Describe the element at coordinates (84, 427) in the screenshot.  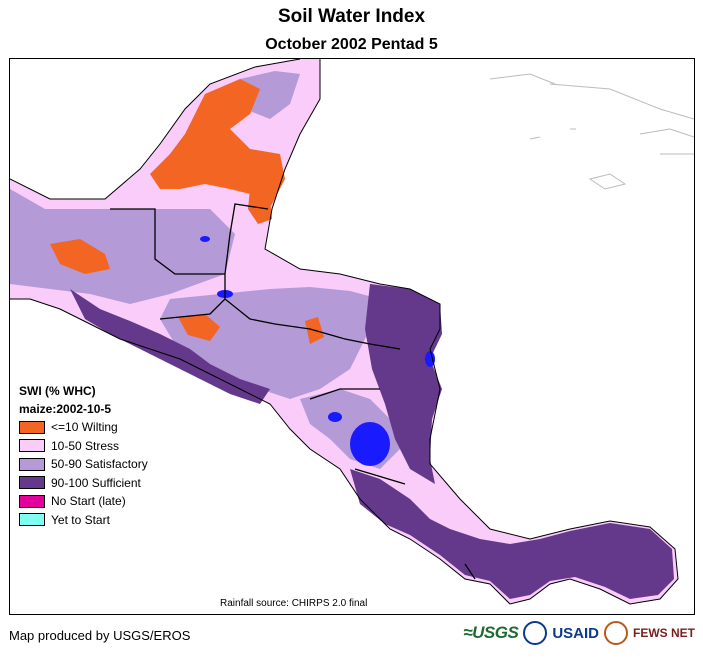
I see `legend-label: <=10 Wilting` at that location.